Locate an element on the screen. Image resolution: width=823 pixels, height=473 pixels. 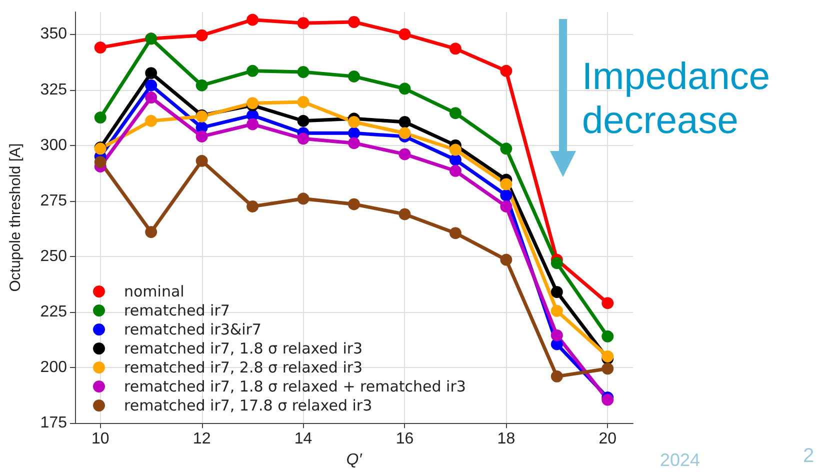
x-axis-title: Q′ is located at coordinates (354, 460).